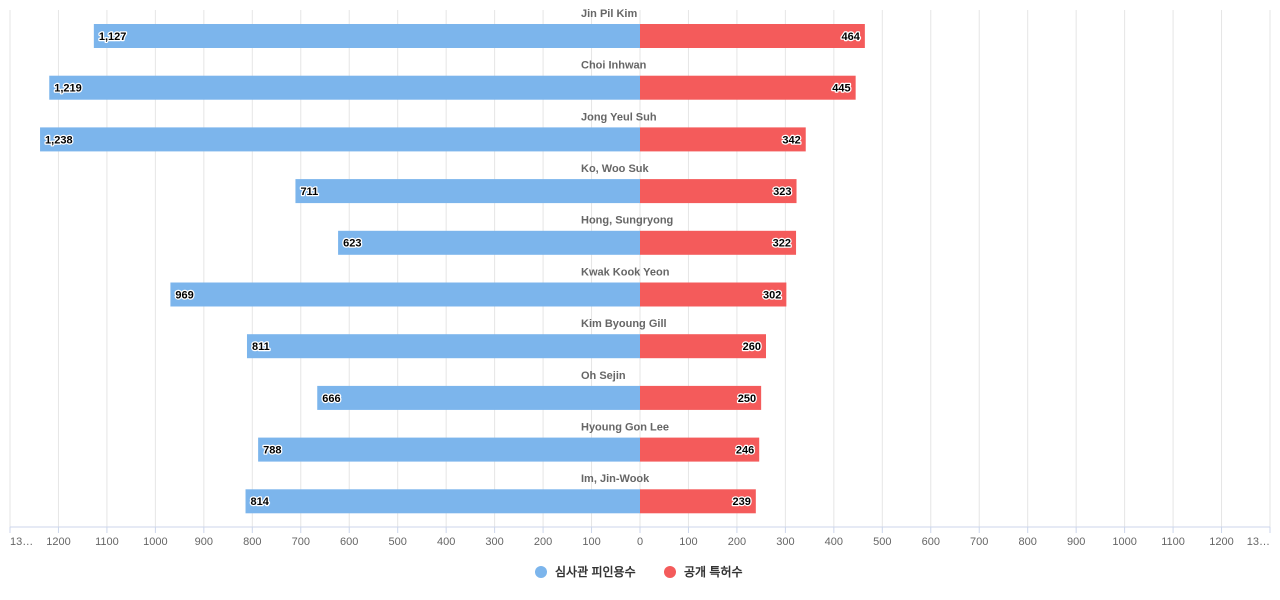 This screenshot has height=600, width=1280. I want to click on category-label: Hong, Sungryong, so click(627, 221).